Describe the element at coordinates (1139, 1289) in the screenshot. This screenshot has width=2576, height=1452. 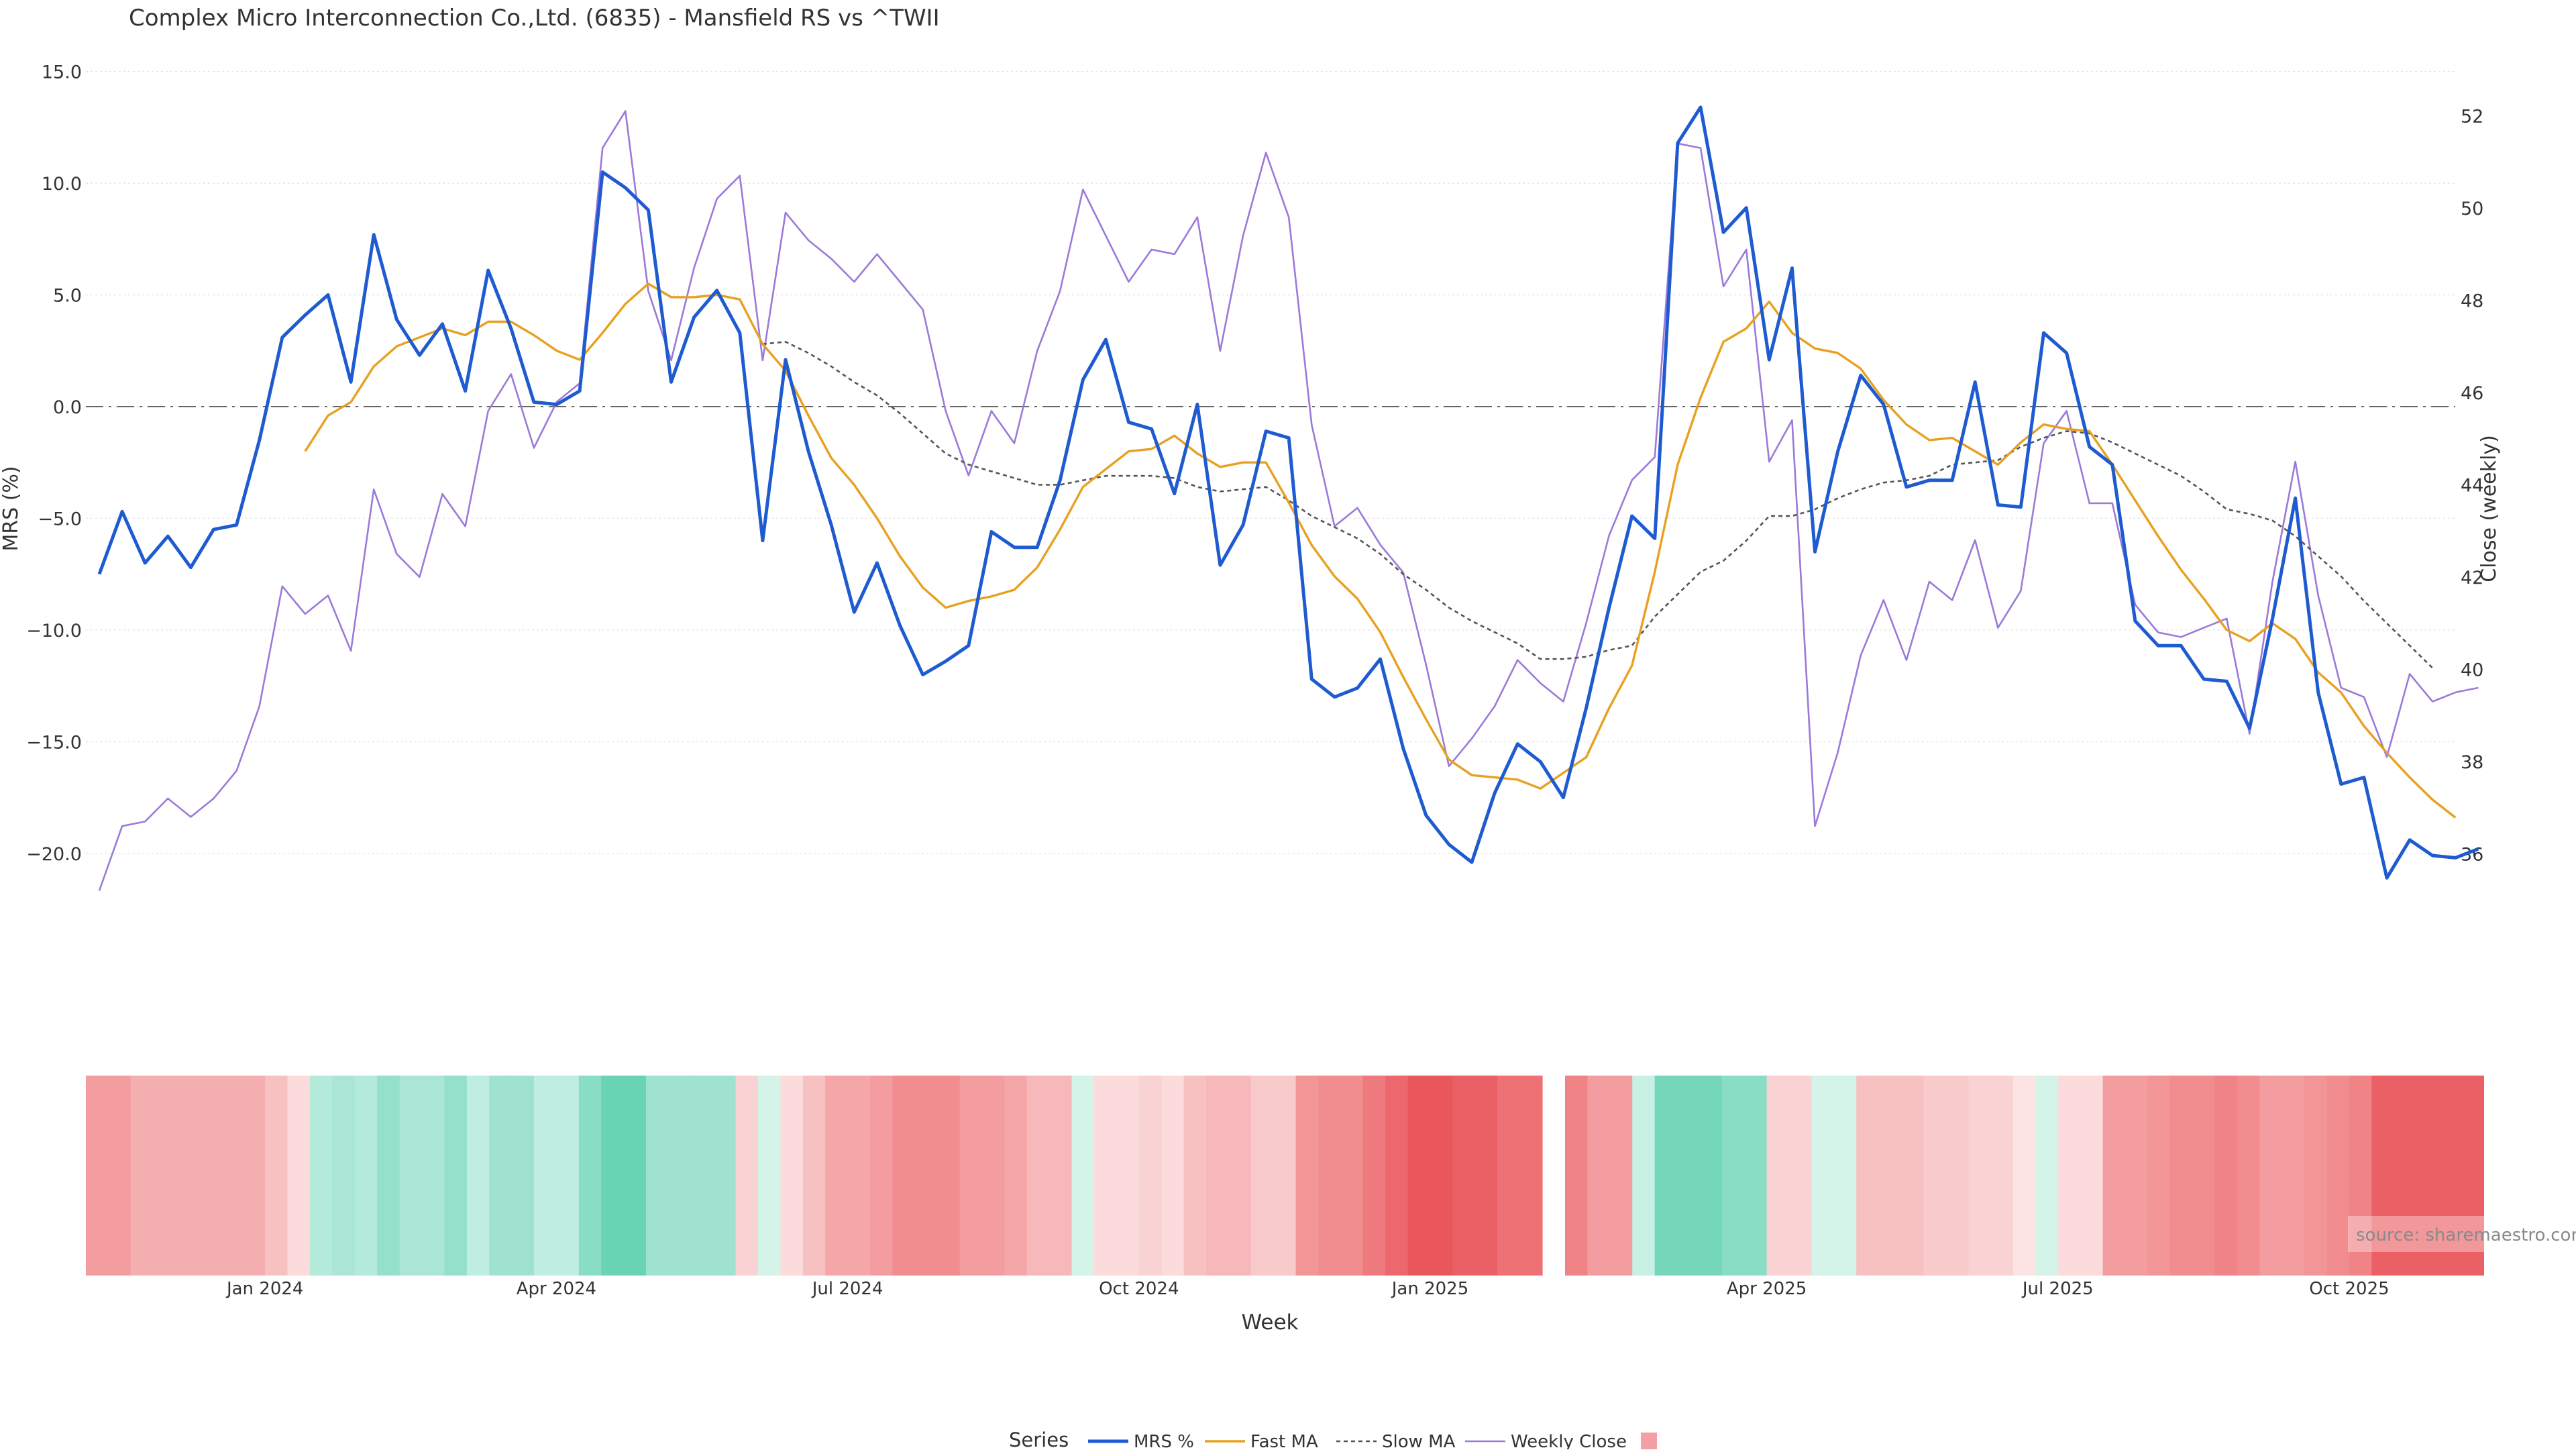
I see `x-tick-label: Oct 2024` at that location.